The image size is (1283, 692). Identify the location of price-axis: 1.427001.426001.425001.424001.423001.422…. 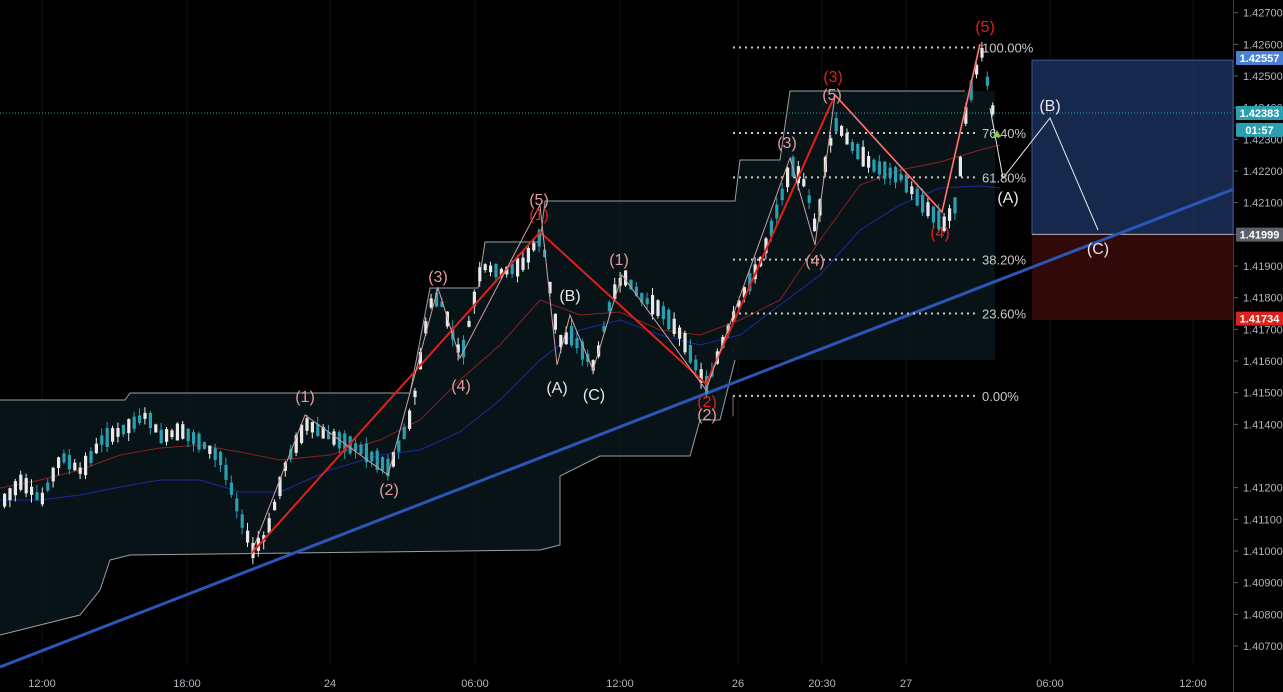
(1258, 346).